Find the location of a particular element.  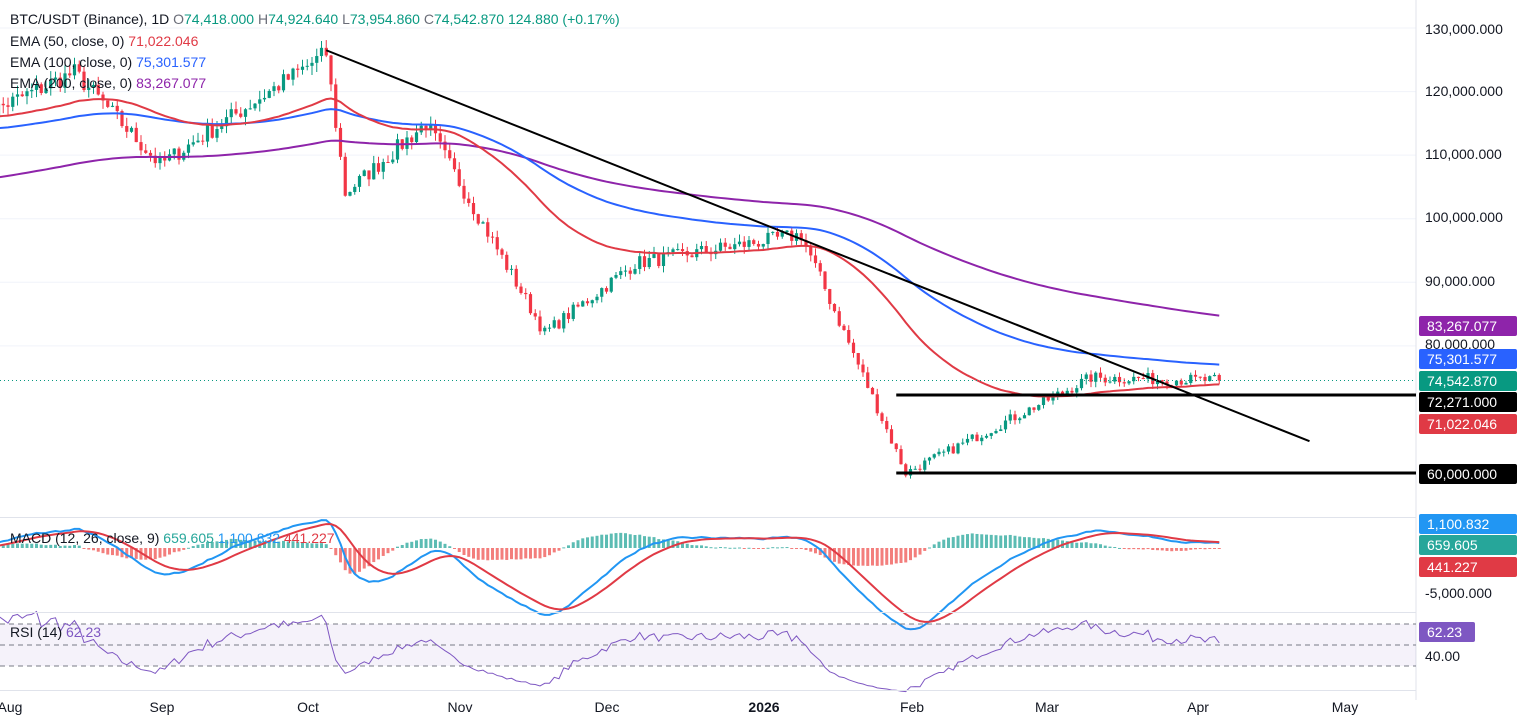

ema50-price-tag: 71,022.046 is located at coordinates (1468, 424).